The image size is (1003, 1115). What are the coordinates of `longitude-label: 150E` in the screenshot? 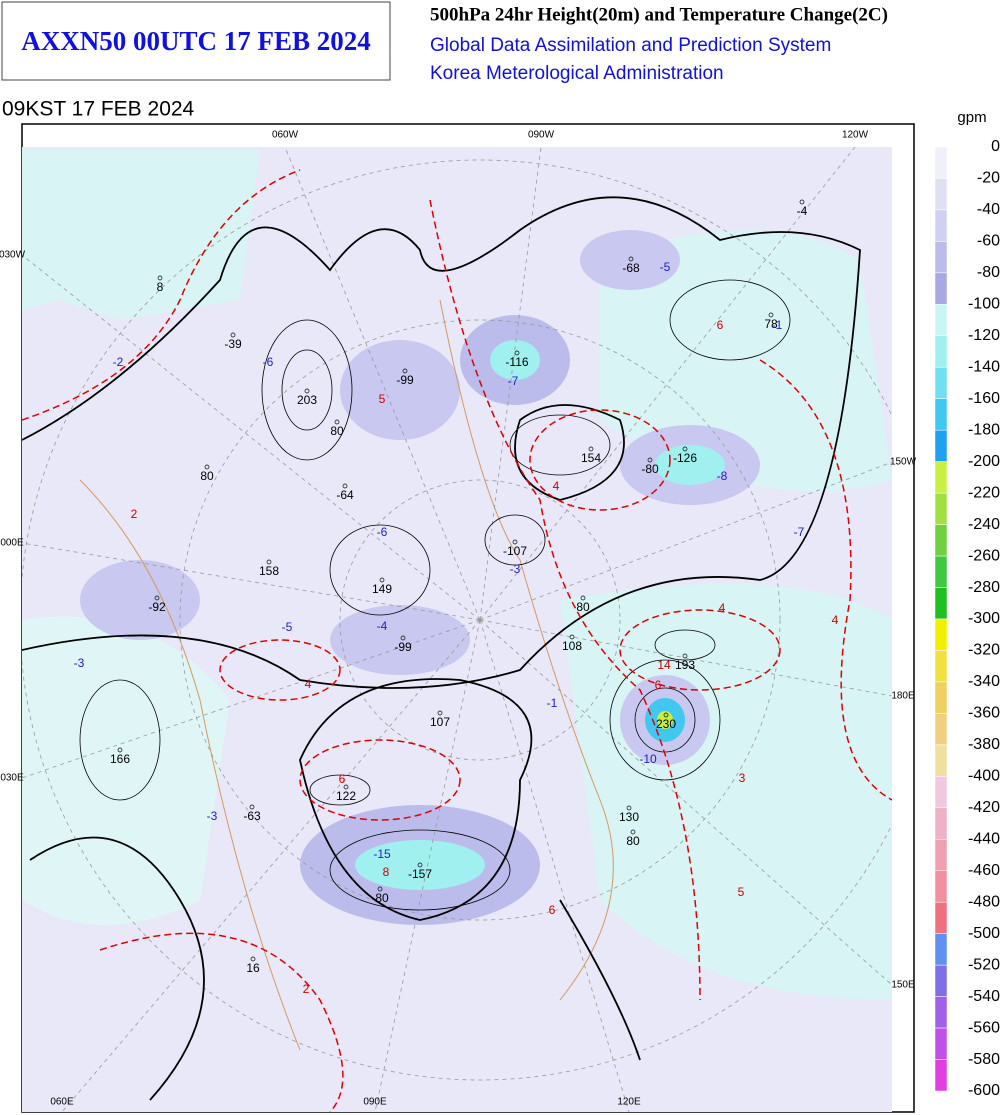 It's located at (903, 985).